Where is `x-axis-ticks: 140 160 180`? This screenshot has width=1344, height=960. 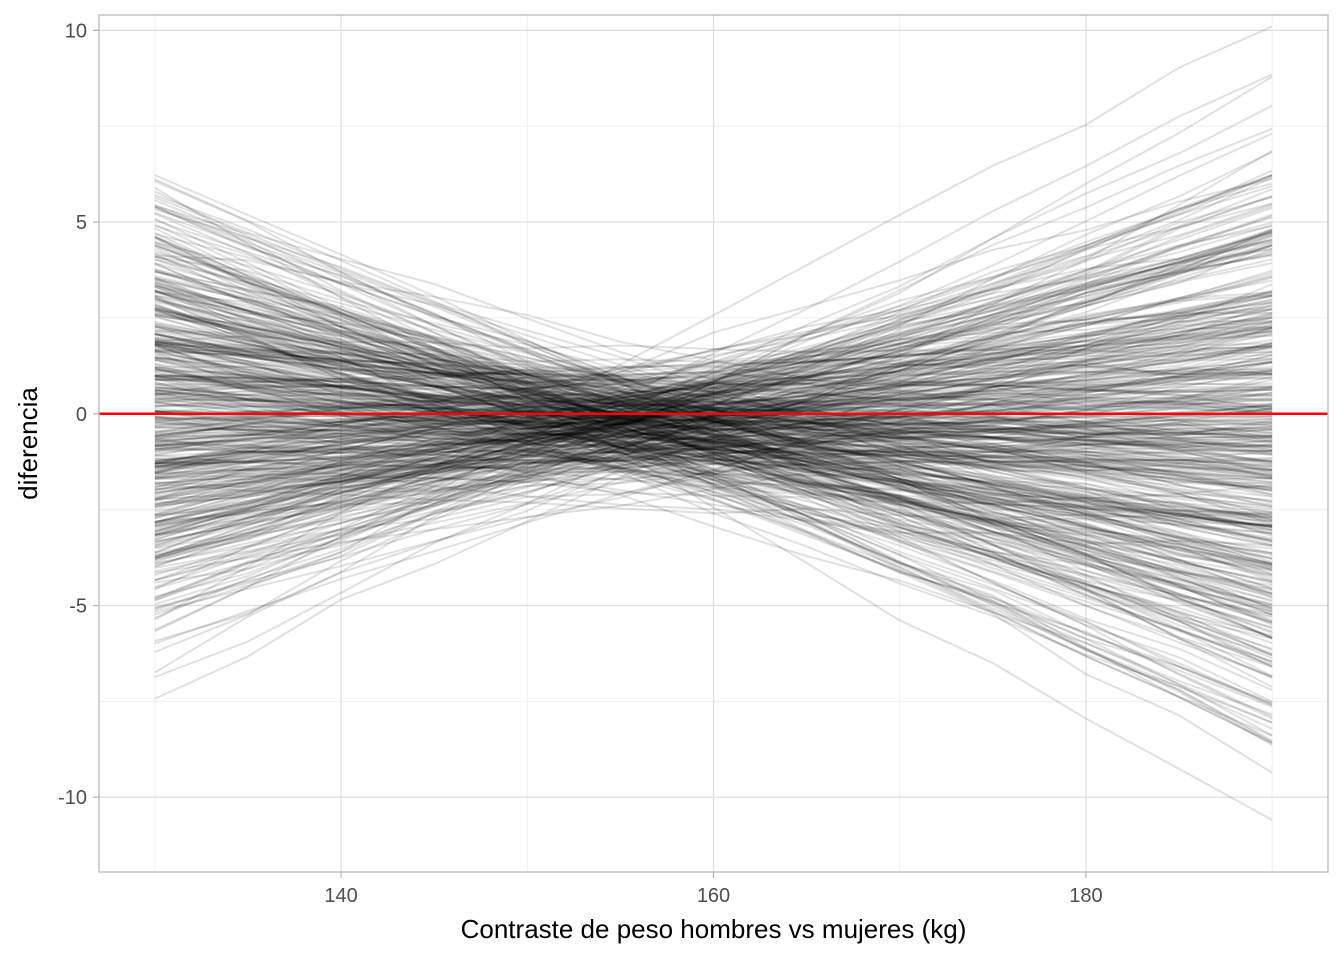
x-axis-ticks: 140 160 180 is located at coordinates (713, 889).